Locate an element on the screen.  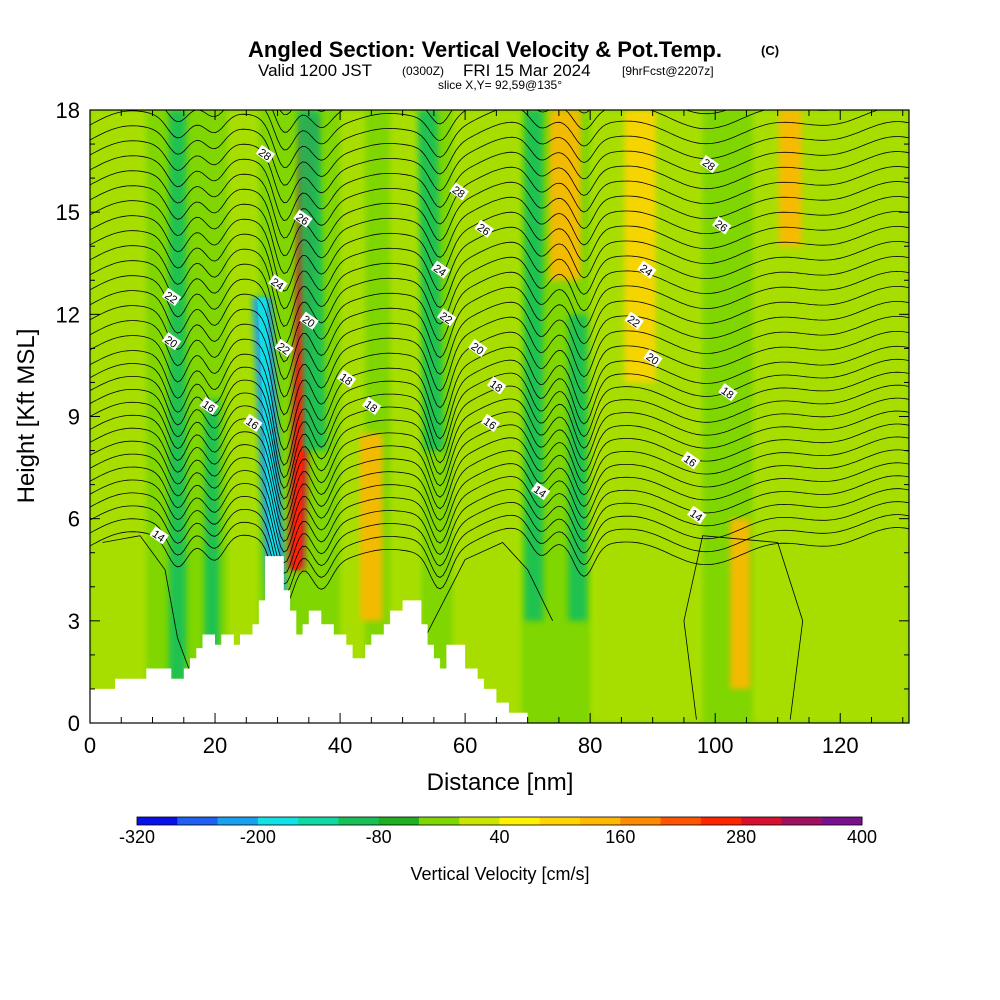
contour-label-text: 24 is located at coordinates (439, 270).